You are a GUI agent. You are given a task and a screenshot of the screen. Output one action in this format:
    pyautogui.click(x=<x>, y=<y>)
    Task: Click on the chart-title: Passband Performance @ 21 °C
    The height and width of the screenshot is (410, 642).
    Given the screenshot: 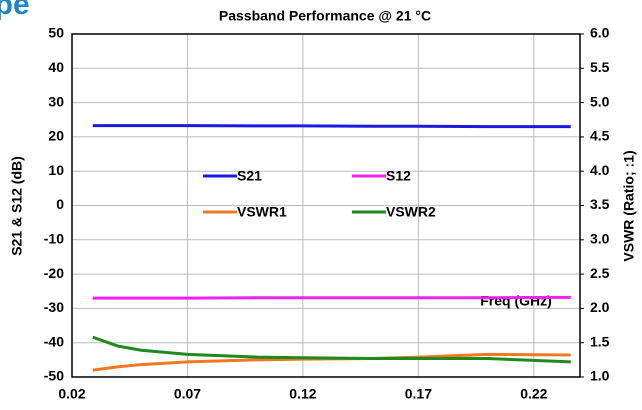 What is the action you would take?
    pyautogui.click(x=325, y=16)
    